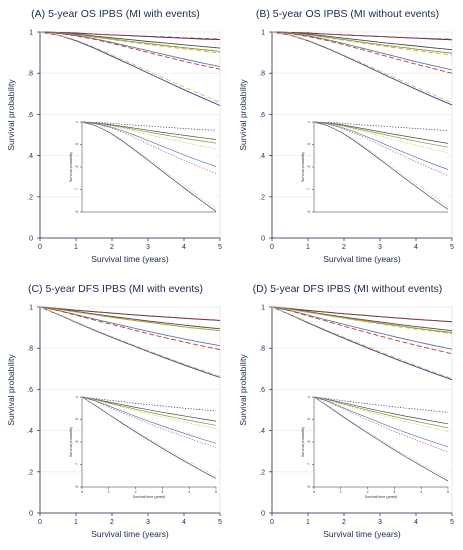 The height and width of the screenshot is (550, 463). I want to click on panel-title: (A) 5-year OS IPBS (MI with events), so click(115, 14).